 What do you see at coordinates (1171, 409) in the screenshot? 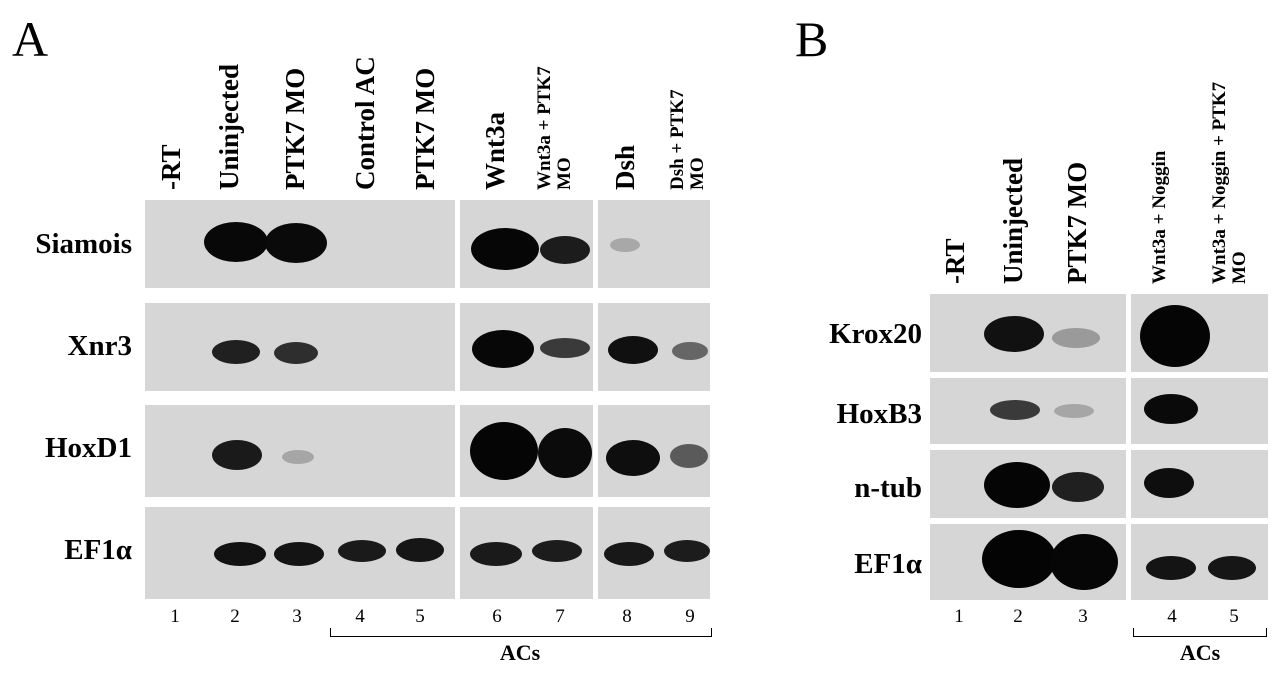
I see `band-hoxb3-lane4` at bounding box center [1171, 409].